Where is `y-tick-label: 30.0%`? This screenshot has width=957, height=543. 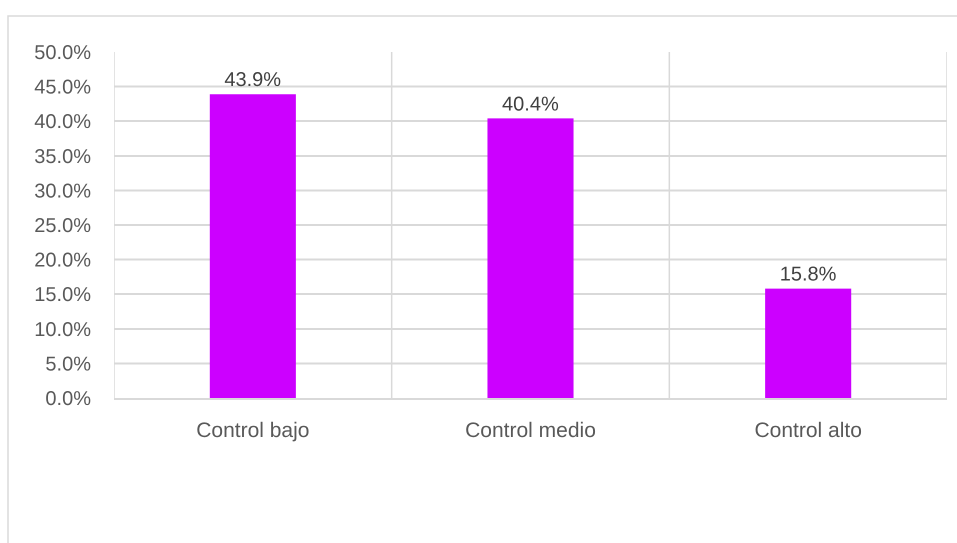
y-tick-label: 30.0% is located at coordinates (63, 191).